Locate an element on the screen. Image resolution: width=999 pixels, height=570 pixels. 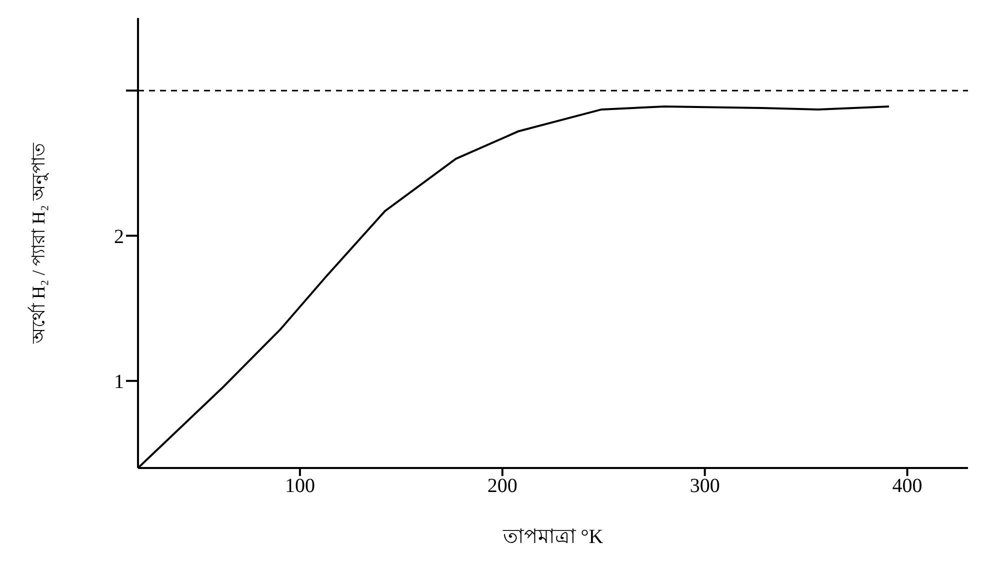
x-tick-label: 300 is located at coordinates (705, 486).